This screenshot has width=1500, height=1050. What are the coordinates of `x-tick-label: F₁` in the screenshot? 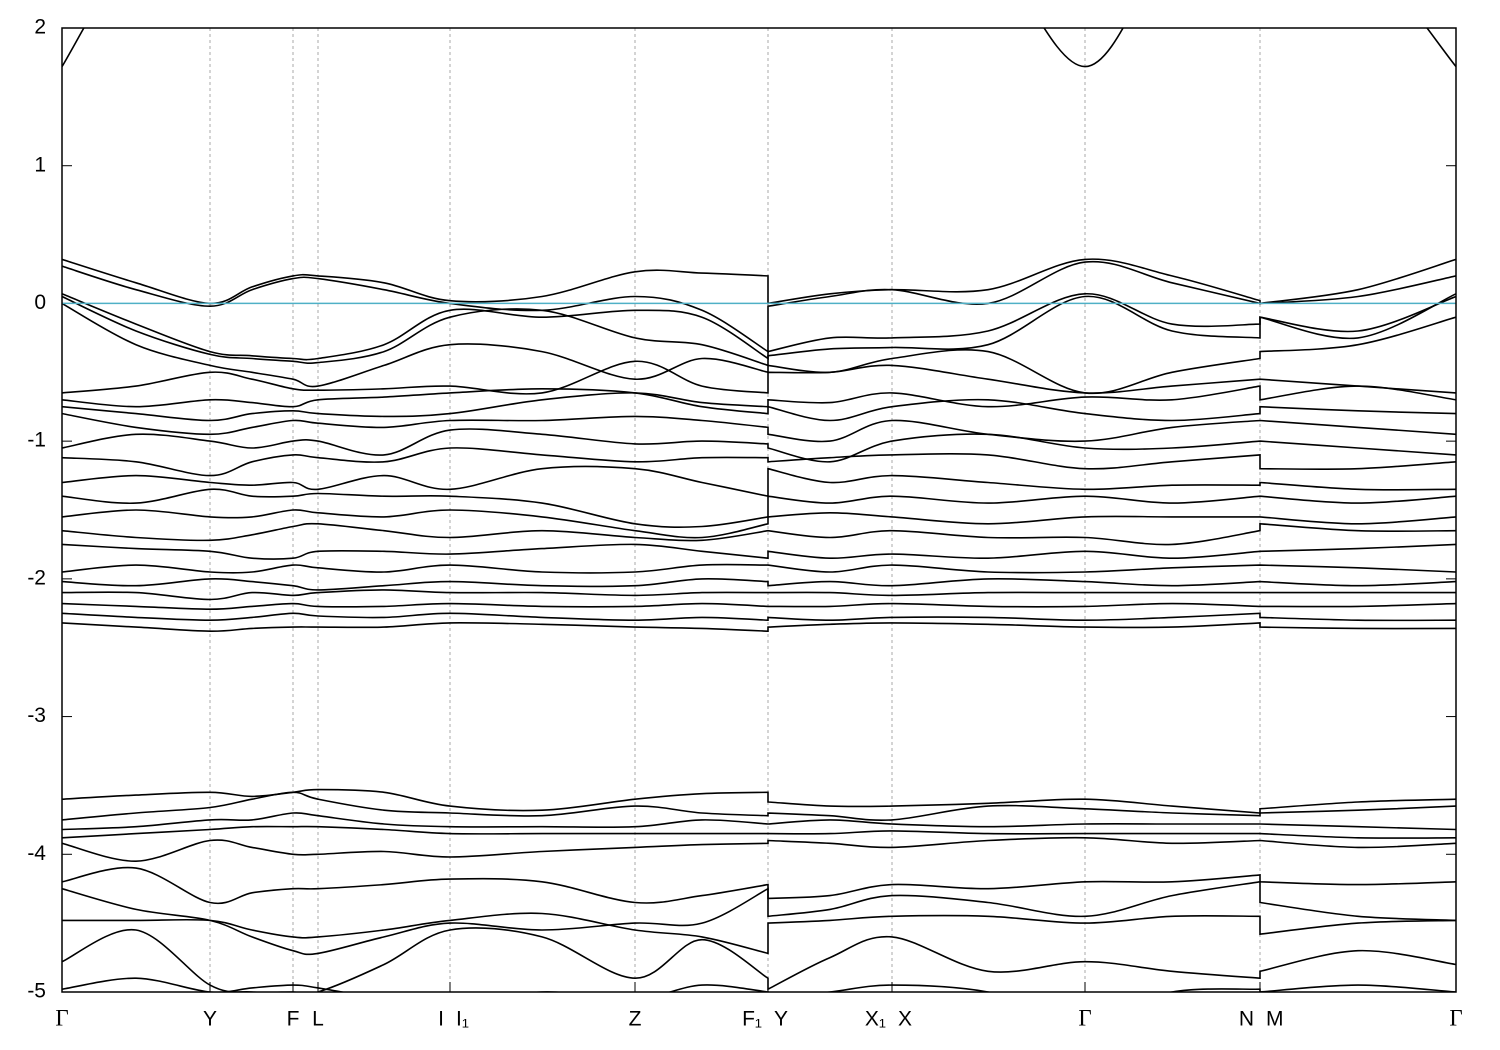 It's located at (752, 1019).